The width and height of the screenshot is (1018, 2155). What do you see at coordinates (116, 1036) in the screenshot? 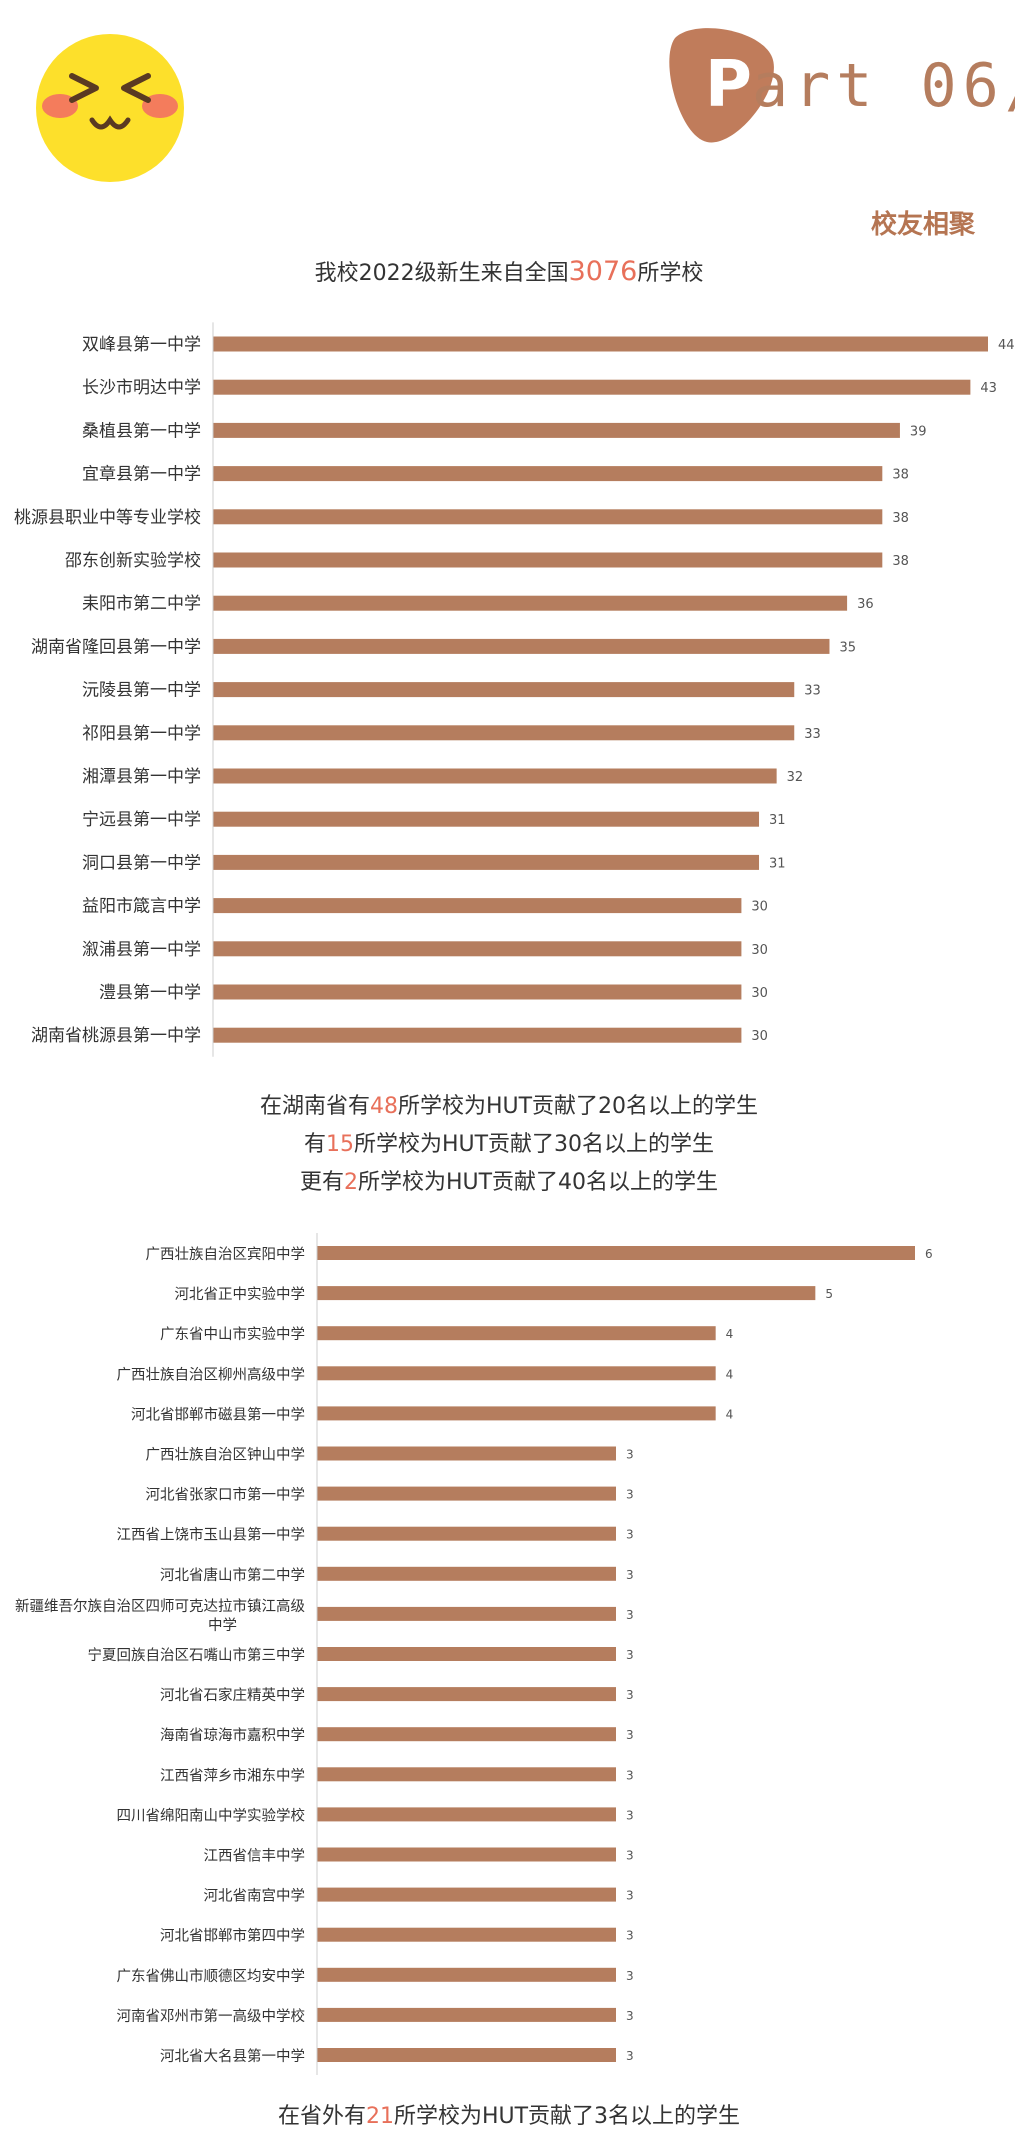
I see `category-label: 湖南省桃源县第一中学` at bounding box center [116, 1036].